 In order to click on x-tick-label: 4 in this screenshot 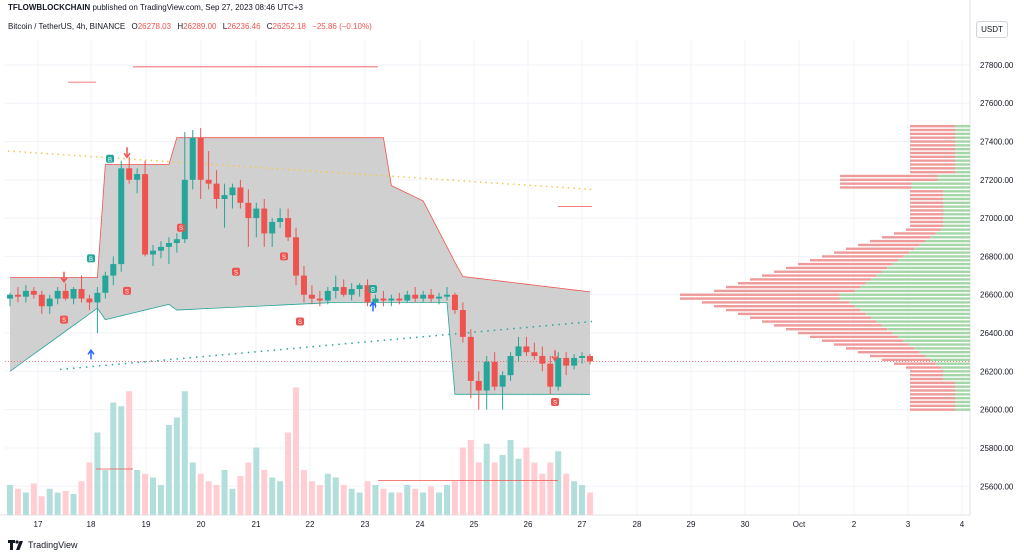, I will do `click(962, 524)`.